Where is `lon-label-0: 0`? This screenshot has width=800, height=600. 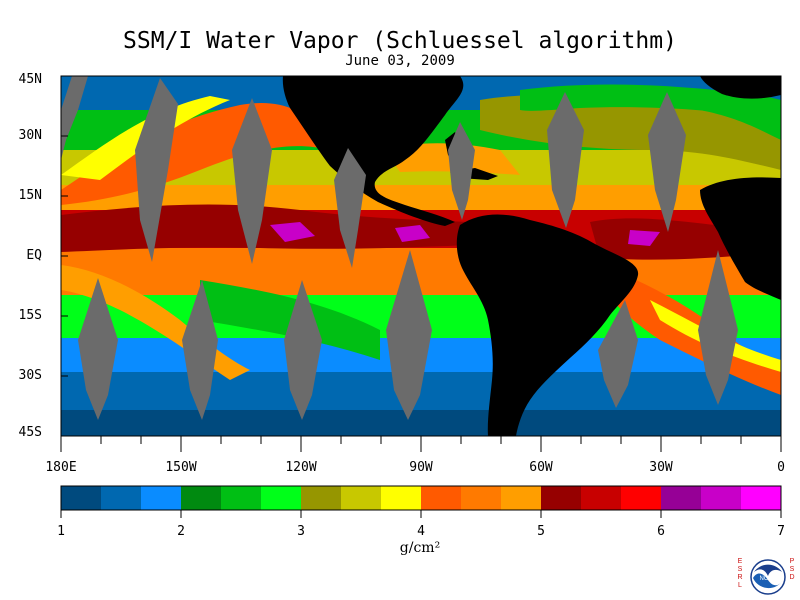 lon-label-0: 0 is located at coordinates (781, 467).